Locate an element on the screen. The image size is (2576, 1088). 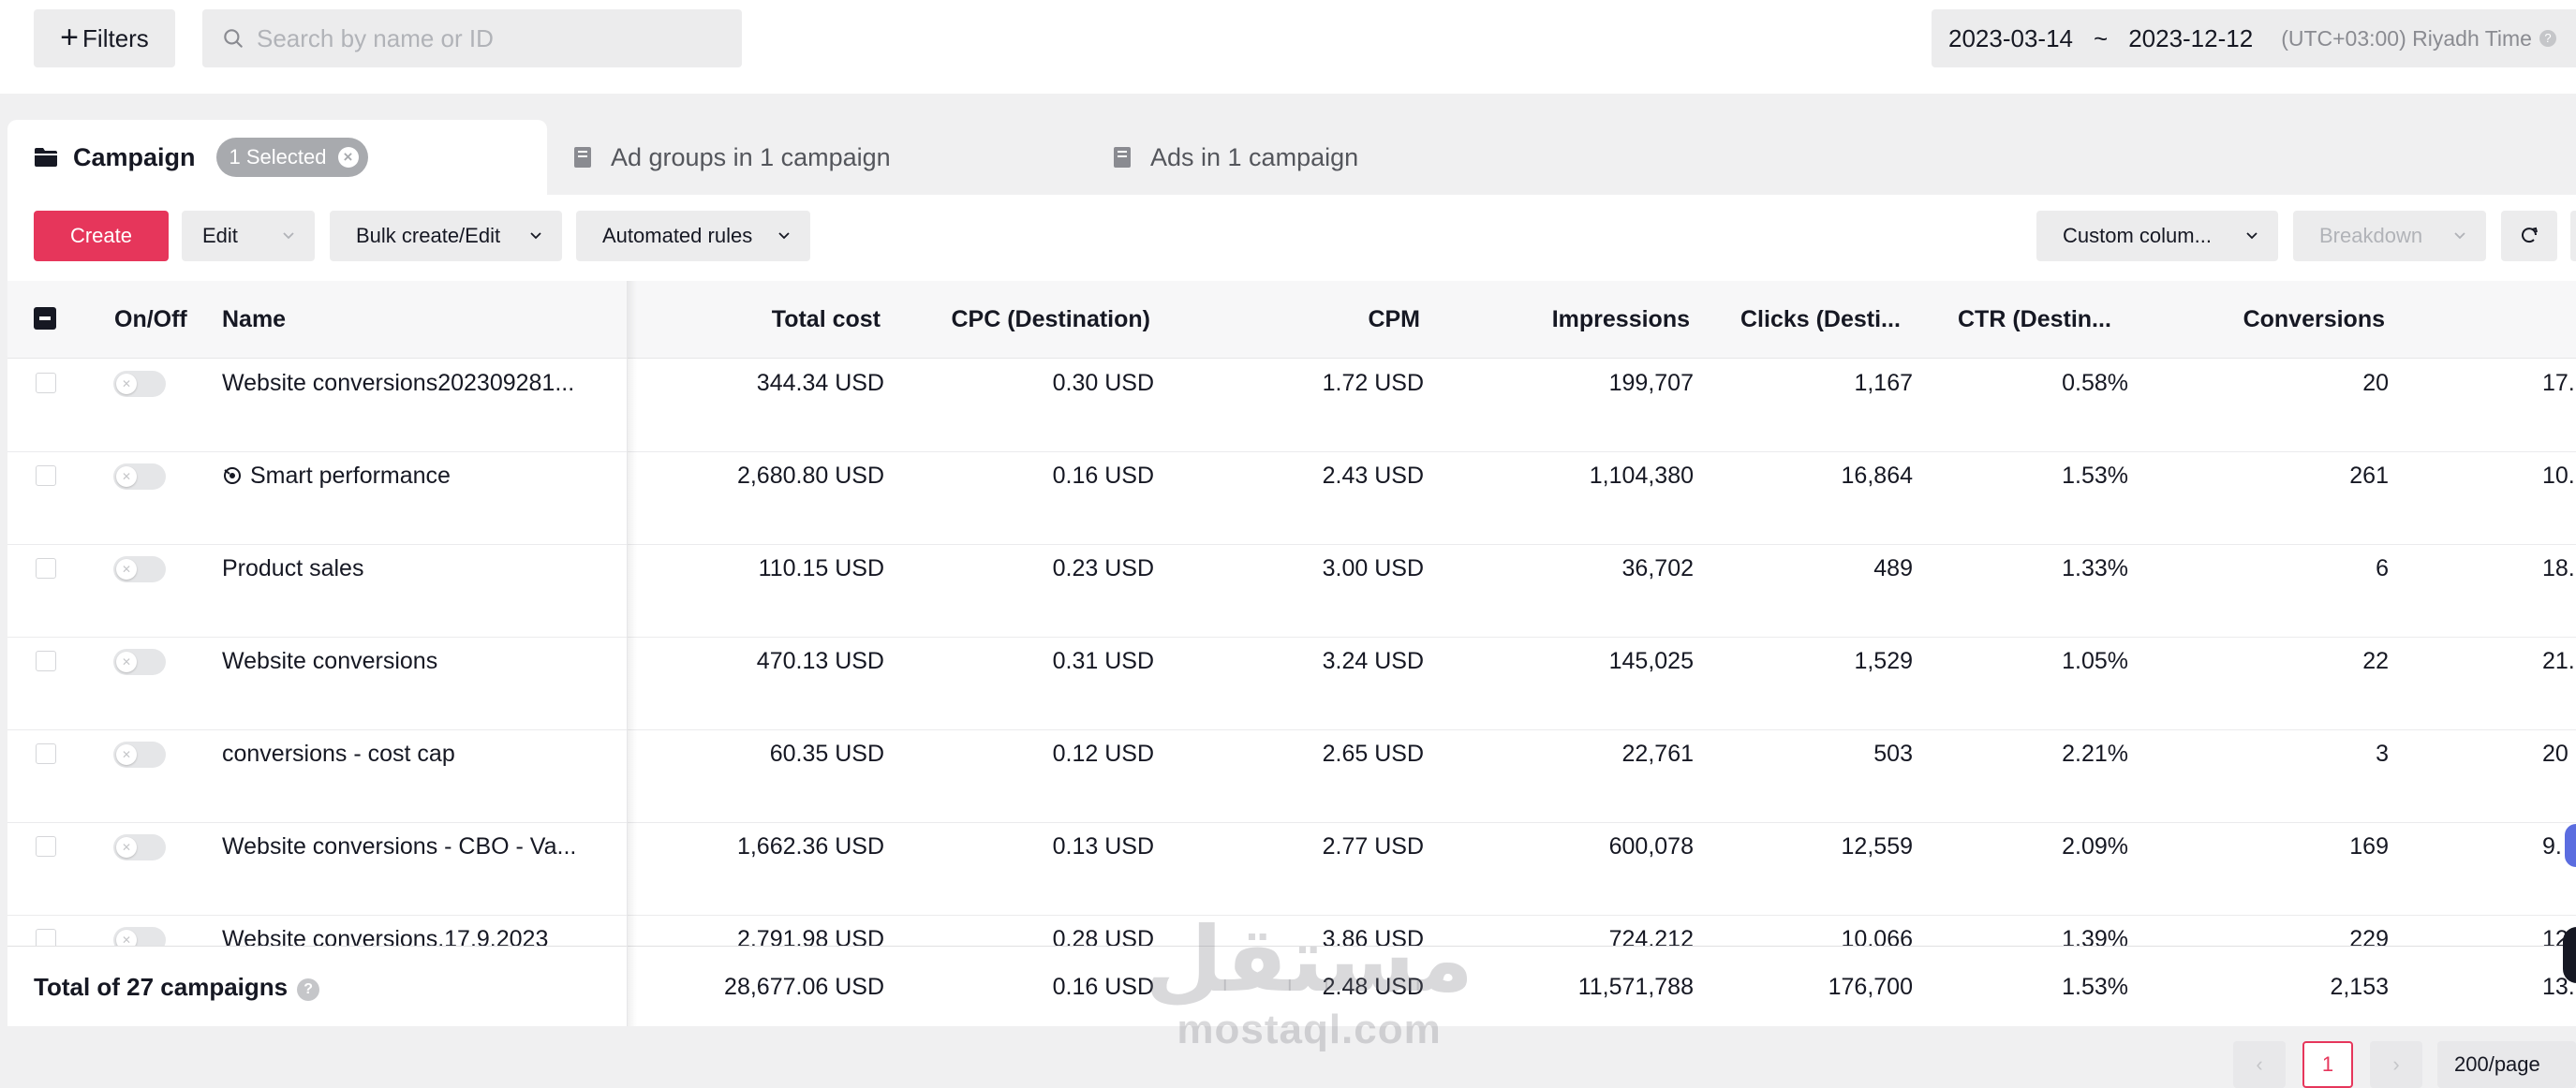
search-input: Search by name or ID is located at coordinates (472, 38).